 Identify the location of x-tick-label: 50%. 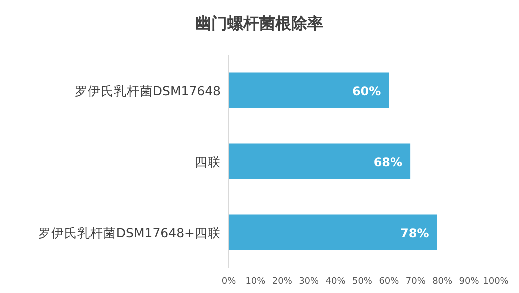
(362, 282).